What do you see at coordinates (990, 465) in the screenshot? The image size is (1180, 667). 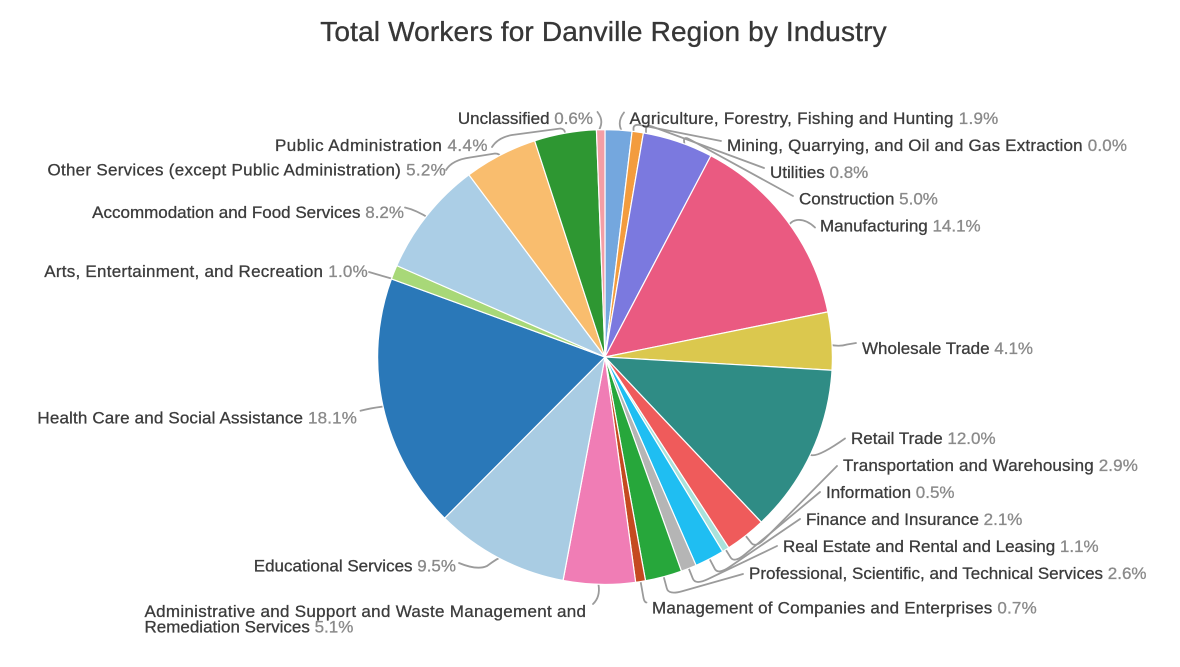 I see `svg-text:Transportation and Warehousing: Transportation and Warehousing 2.9%` at bounding box center [990, 465].